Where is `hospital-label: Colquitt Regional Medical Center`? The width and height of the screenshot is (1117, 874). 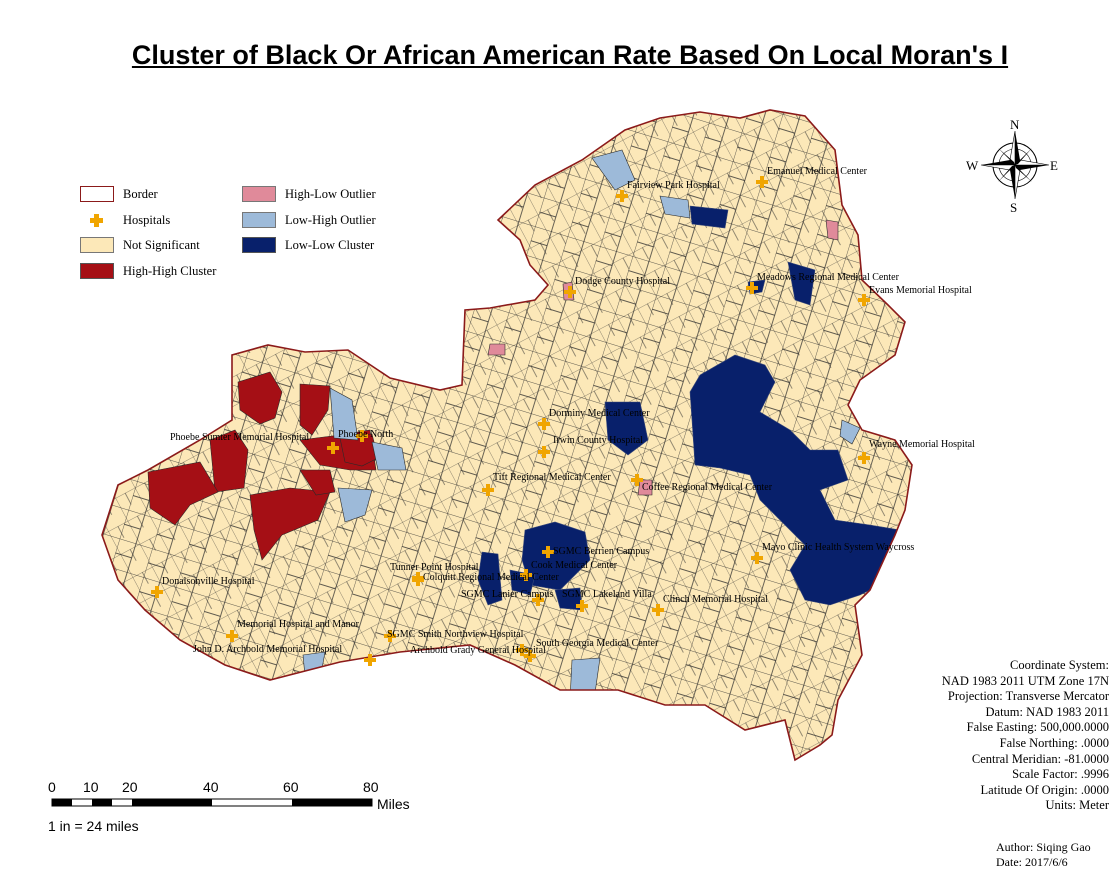 hospital-label: Colquitt Regional Medical Center is located at coordinates (491, 577).